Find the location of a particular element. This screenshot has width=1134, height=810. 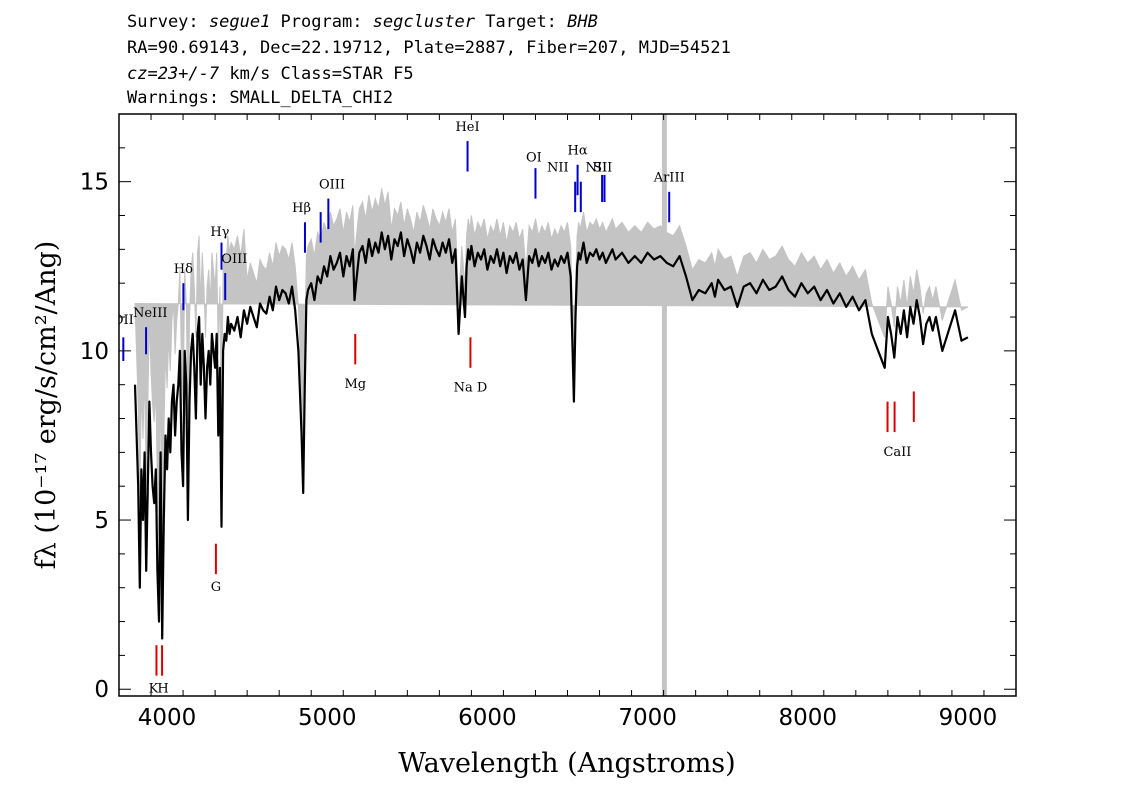

line-label-oii: OII is located at coordinates (123, 320).